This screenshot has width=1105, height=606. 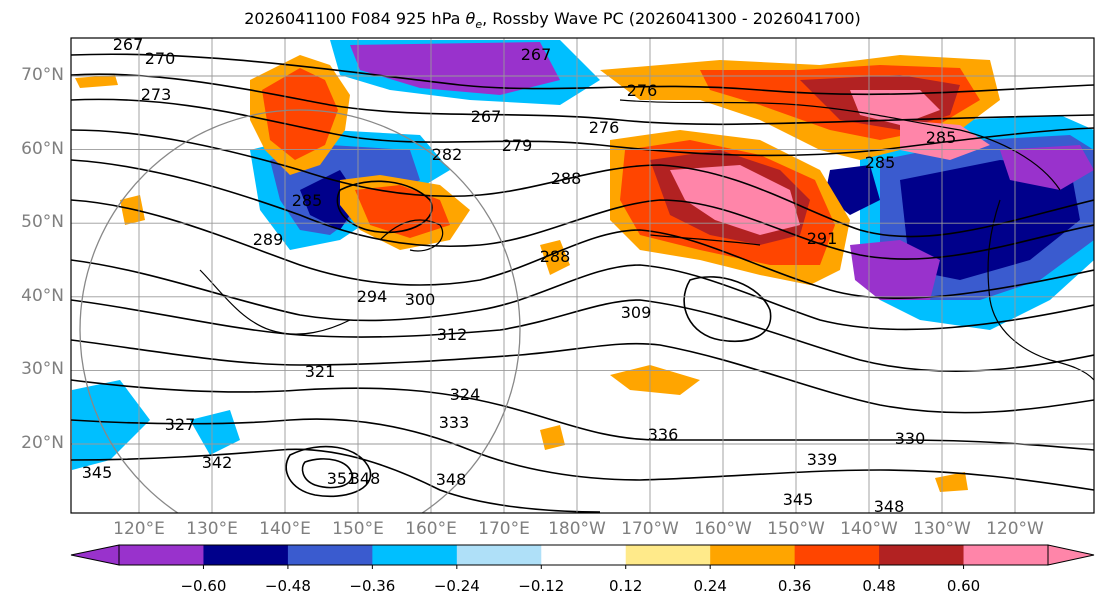 I want to click on longitude-label: 170°E, so click(x=504, y=529).